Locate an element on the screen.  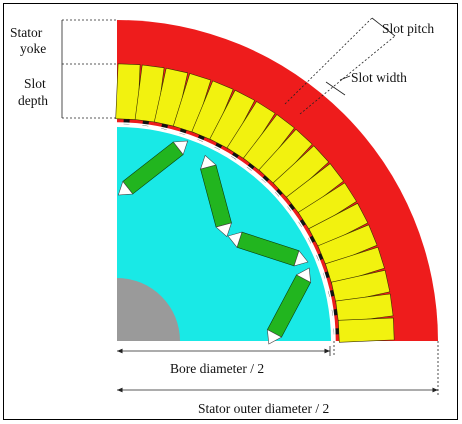
bore-diameter-label: Bore diameter / 2 is located at coordinates (217, 368).